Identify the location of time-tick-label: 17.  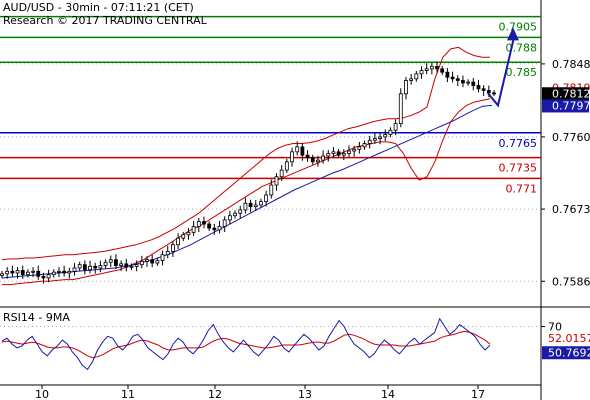
(478, 394).